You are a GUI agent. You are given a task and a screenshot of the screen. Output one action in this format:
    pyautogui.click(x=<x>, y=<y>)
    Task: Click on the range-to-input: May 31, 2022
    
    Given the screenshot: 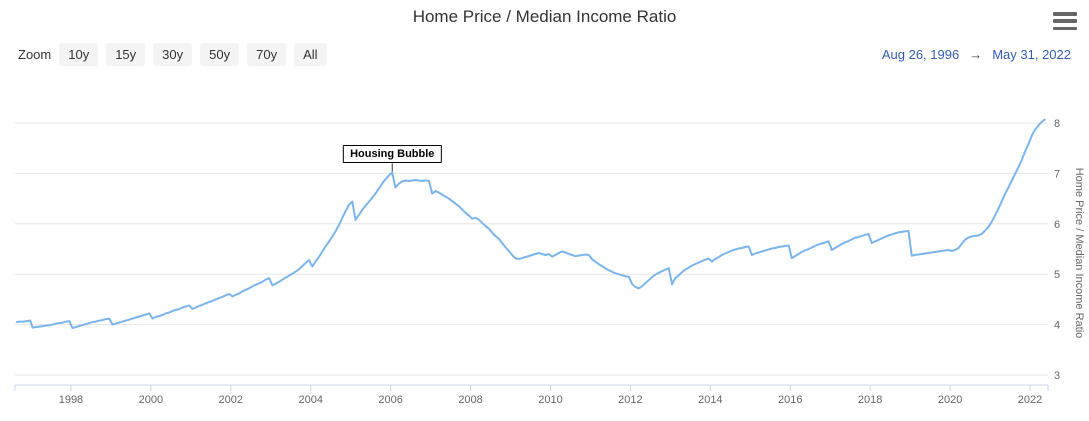 What is the action you would take?
    pyautogui.click(x=1031, y=54)
    